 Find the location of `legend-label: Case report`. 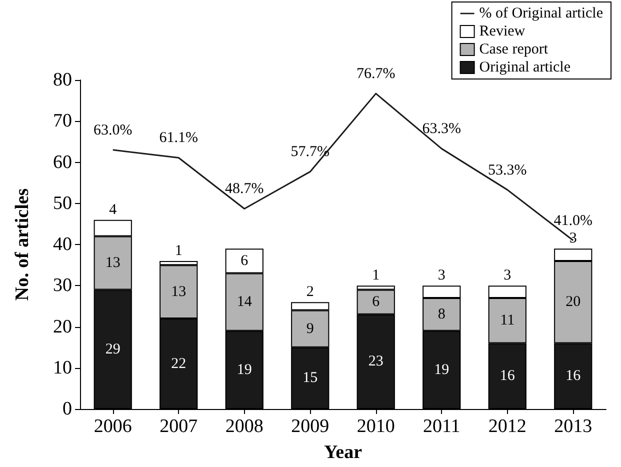

legend-label: Case report is located at coordinates (514, 50).